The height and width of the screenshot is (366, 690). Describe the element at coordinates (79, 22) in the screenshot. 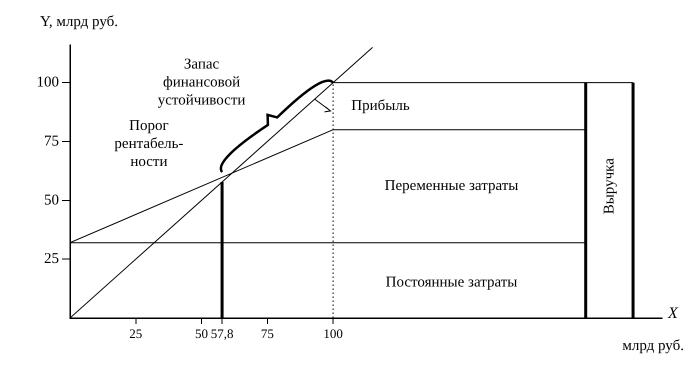

I see `y-axis-title: Y, млрд руб.` at that location.